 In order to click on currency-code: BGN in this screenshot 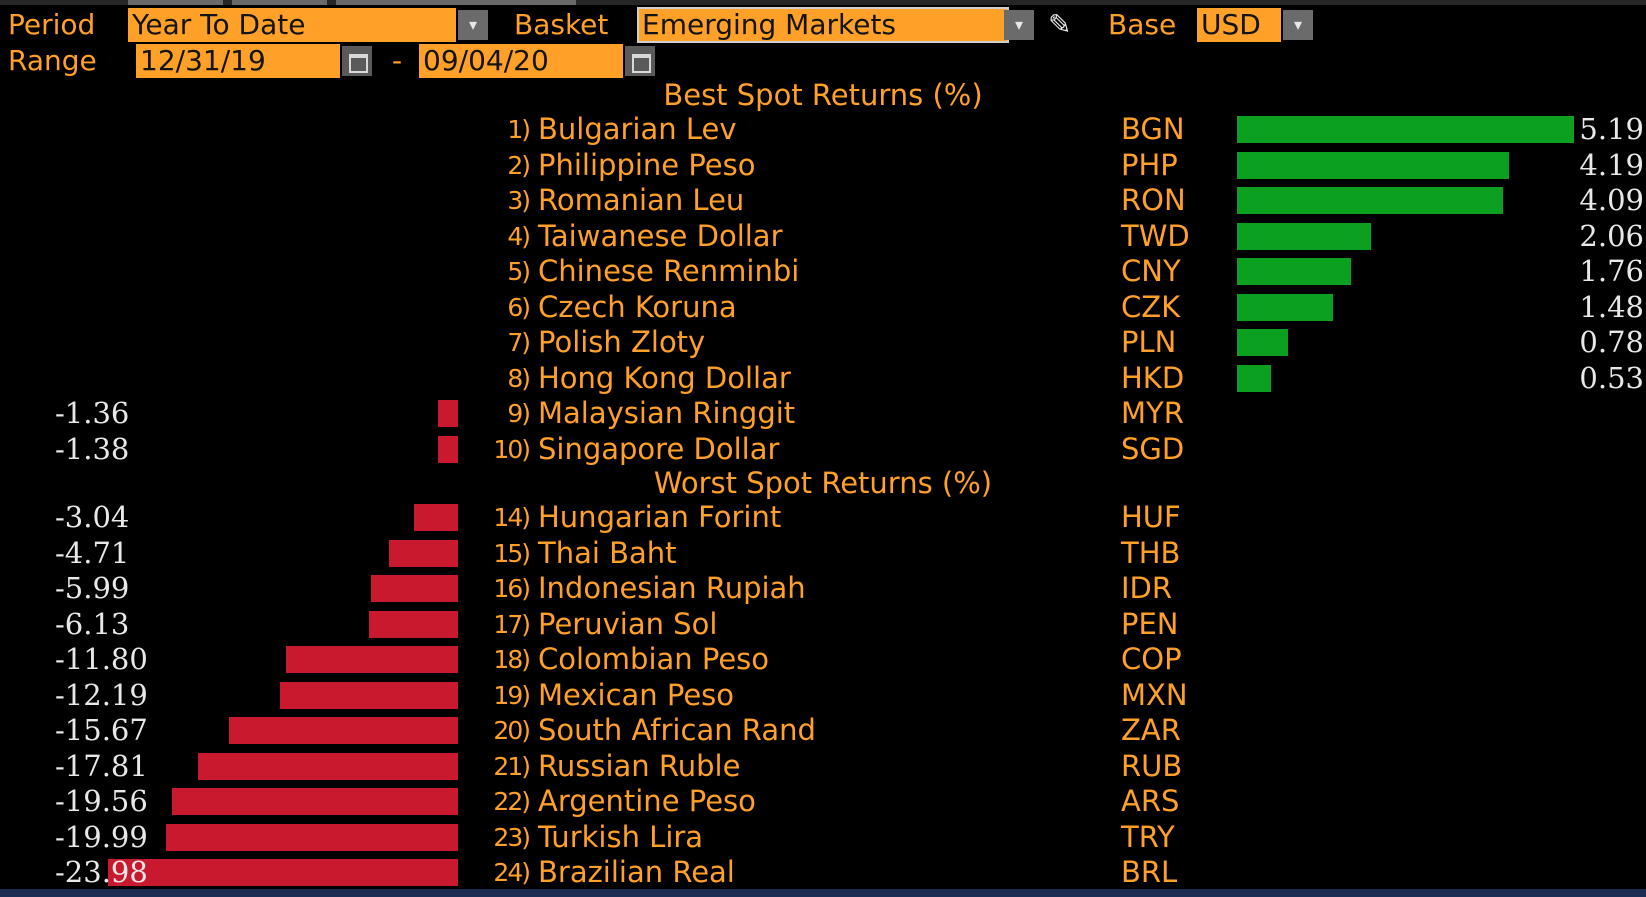, I will do `click(1153, 129)`.